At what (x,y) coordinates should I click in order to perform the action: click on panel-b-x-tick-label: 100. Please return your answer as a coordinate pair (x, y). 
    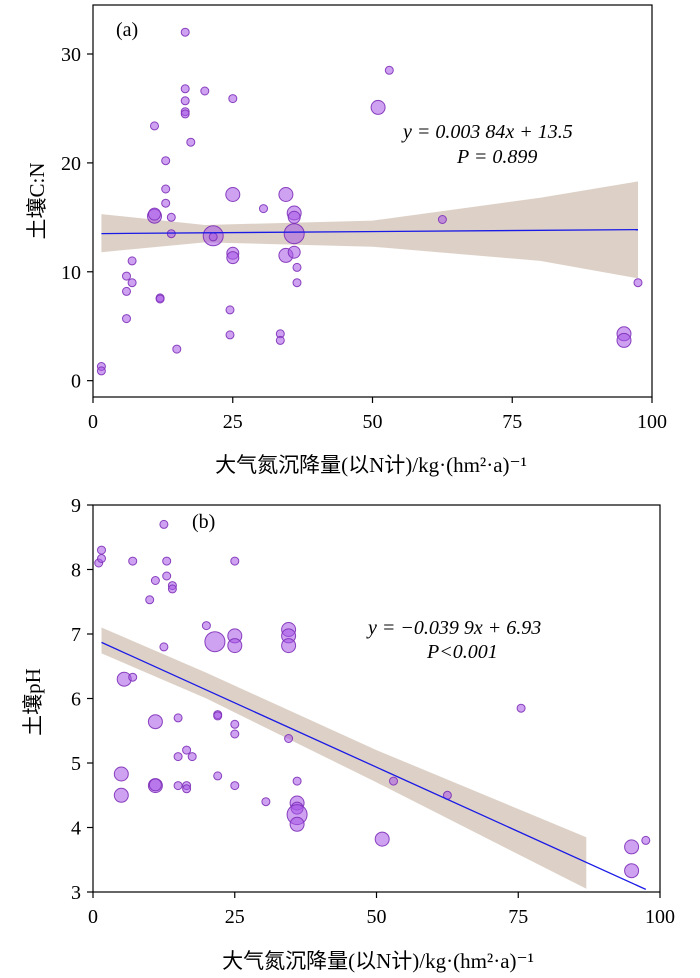
    Looking at the image, I should click on (660, 917).